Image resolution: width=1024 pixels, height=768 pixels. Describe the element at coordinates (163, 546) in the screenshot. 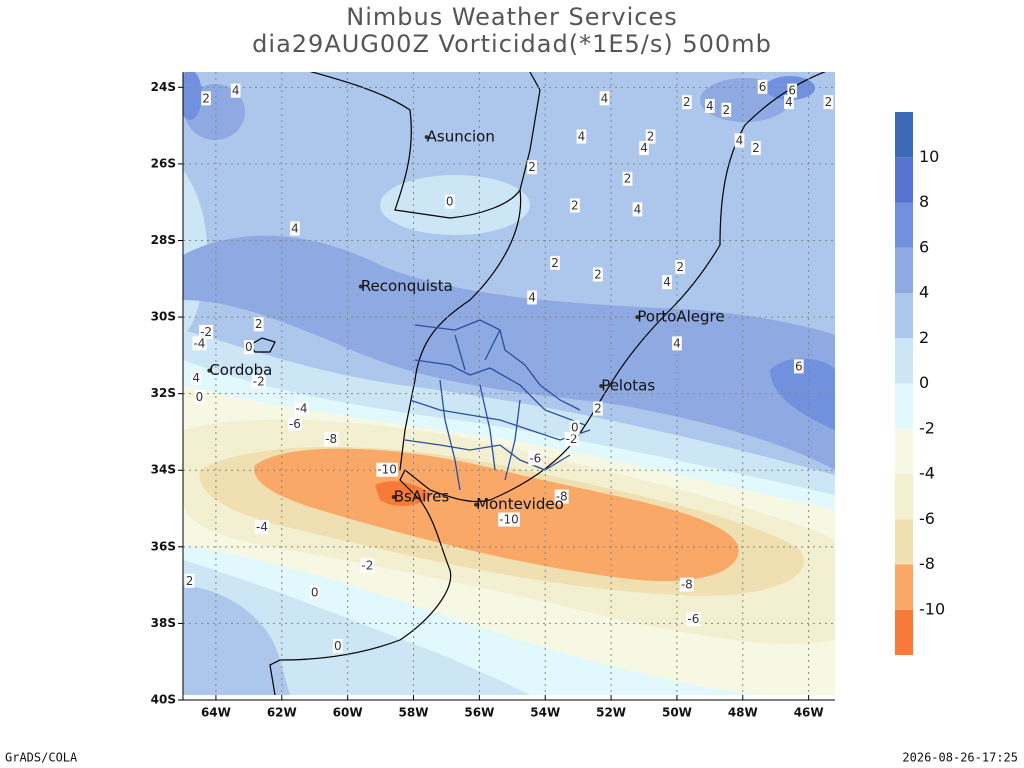

I see `y-tick-label: 36S` at that location.